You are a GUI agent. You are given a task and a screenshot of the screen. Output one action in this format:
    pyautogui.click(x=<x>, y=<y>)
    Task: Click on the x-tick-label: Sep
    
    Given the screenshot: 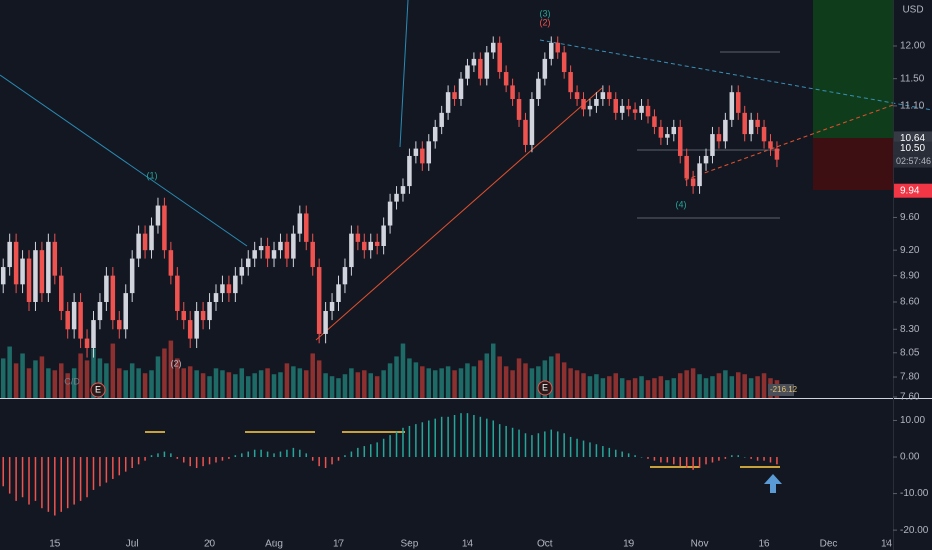 What is the action you would take?
    pyautogui.click(x=410, y=544)
    